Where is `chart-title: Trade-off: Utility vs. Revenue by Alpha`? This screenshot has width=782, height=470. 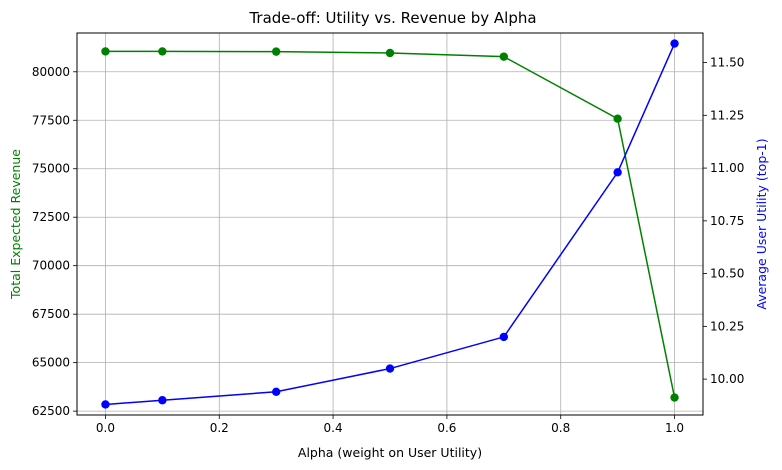
chart-title: Trade-off: Utility vs. Revenue by Alpha is located at coordinates (392, 18).